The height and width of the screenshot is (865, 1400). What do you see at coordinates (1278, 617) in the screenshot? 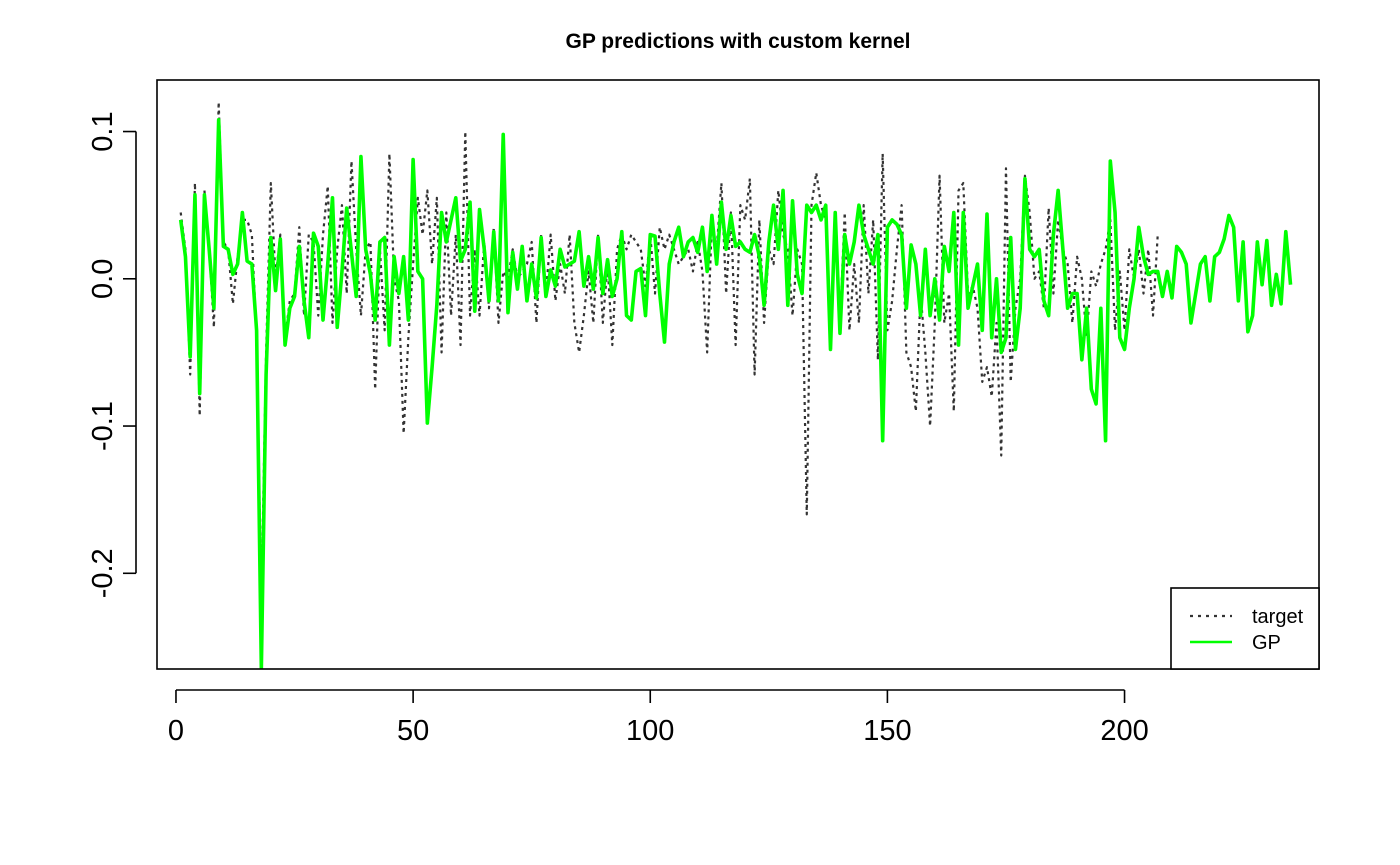
I see `legend-label-target: target` at bounding box center [1278, 617].